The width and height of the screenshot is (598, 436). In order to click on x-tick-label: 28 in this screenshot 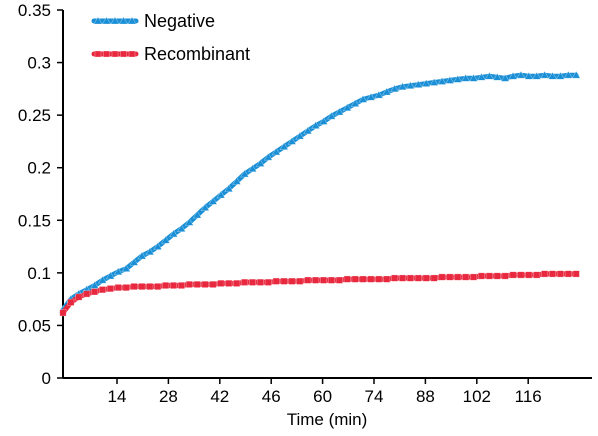, I will do `click(168, 396)`.